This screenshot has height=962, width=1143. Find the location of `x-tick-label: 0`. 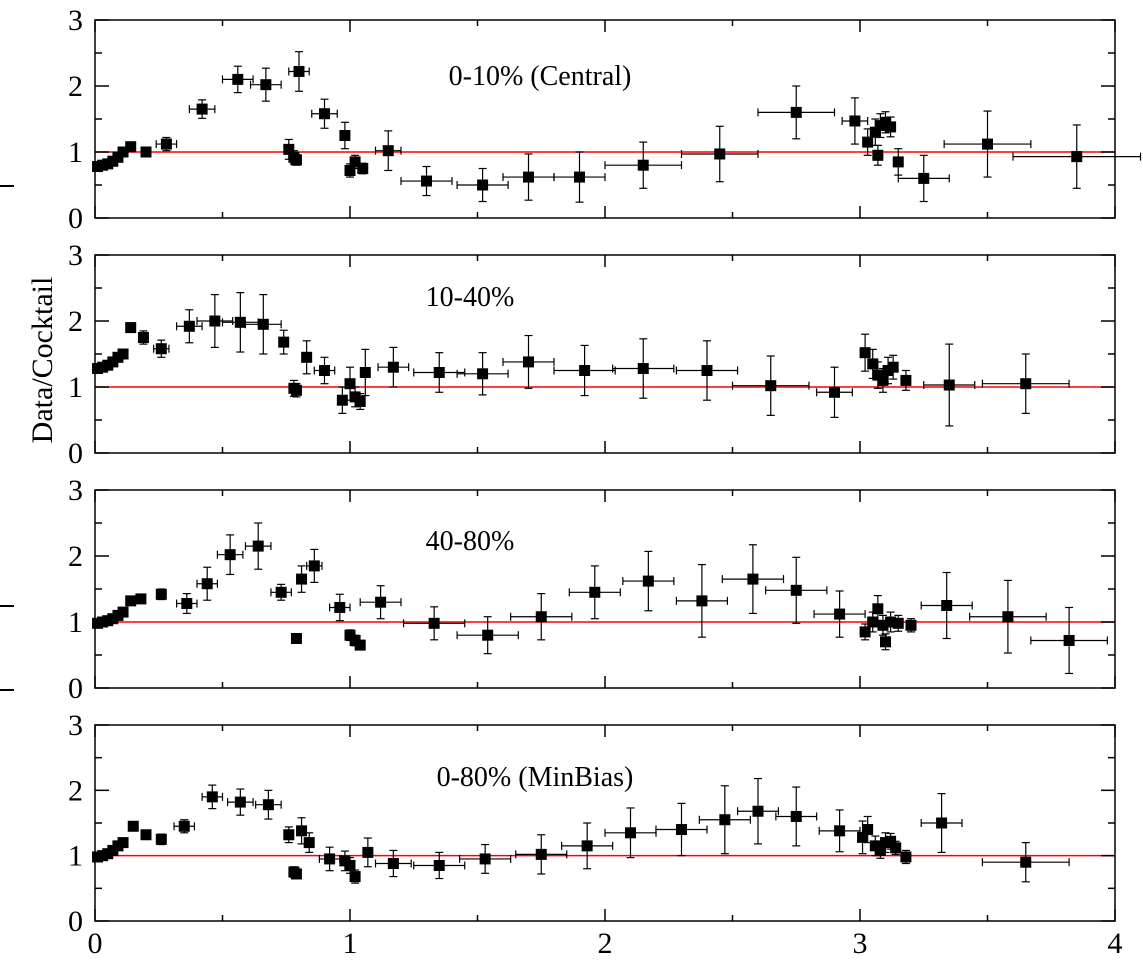

x-tick-label: 0 is located at coordinates (95, 943).